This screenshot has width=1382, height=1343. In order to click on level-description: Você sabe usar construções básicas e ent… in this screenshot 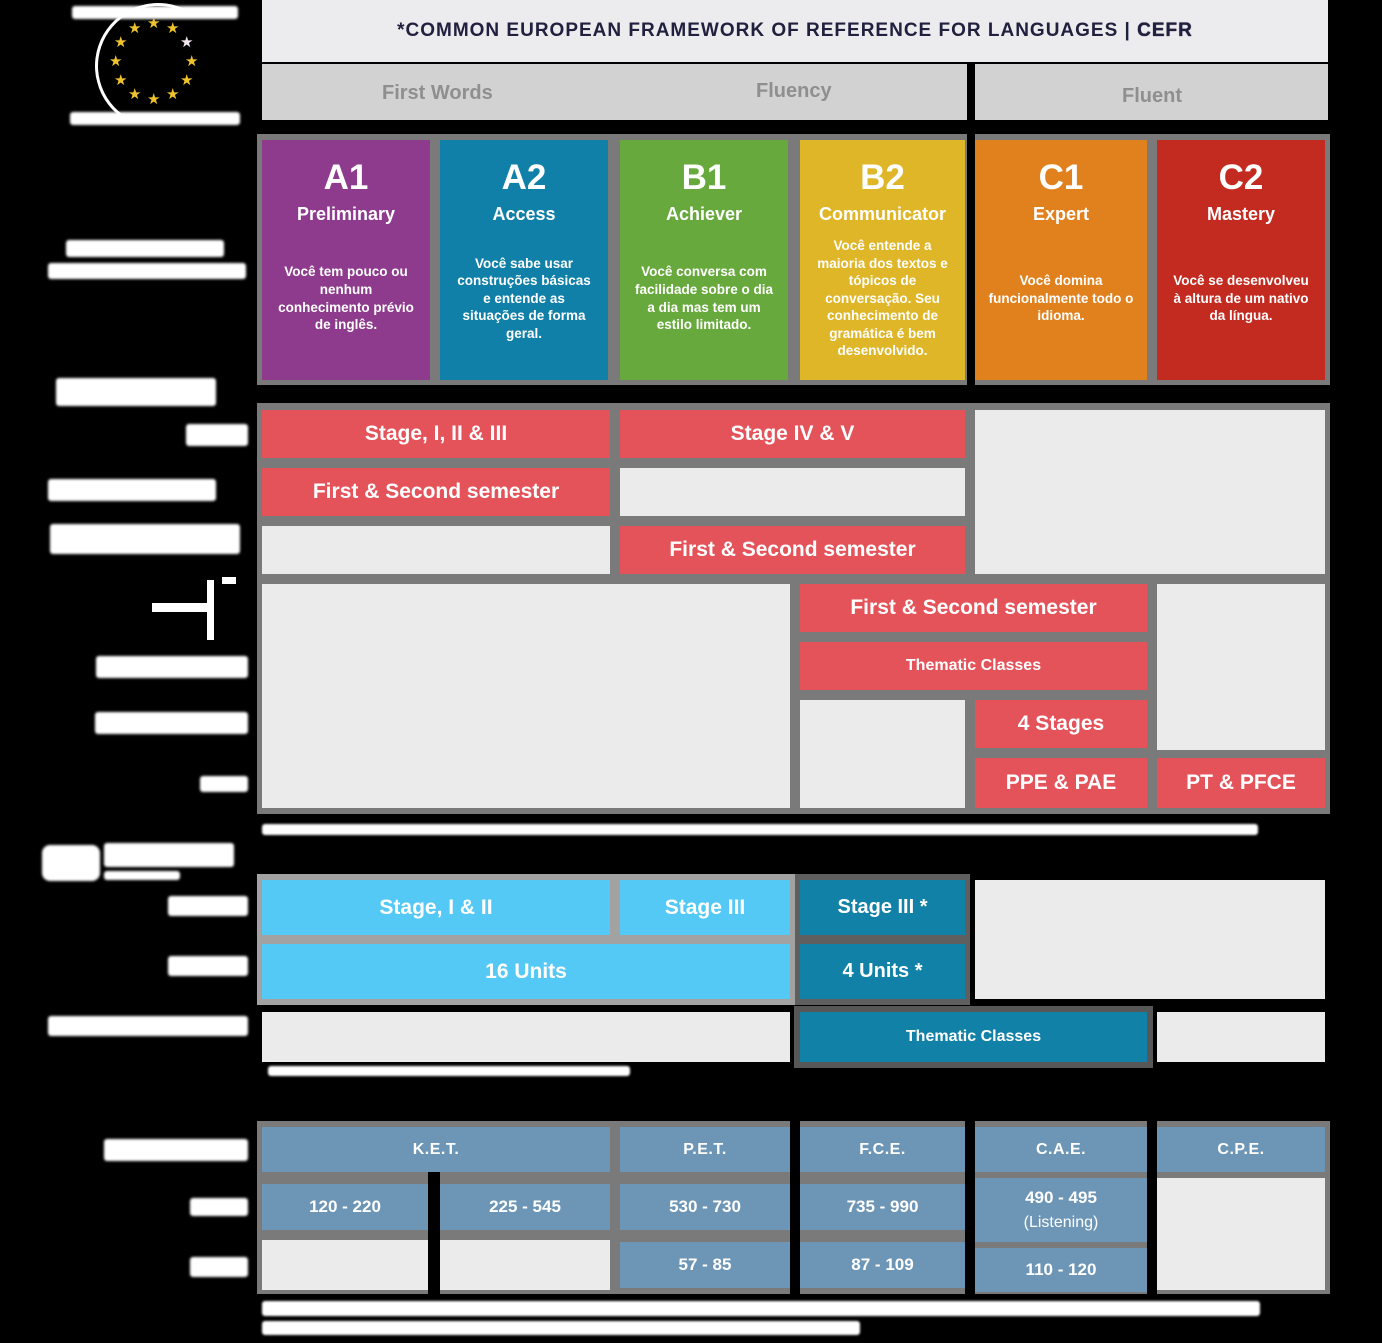, I will do `click(524, 298)`.